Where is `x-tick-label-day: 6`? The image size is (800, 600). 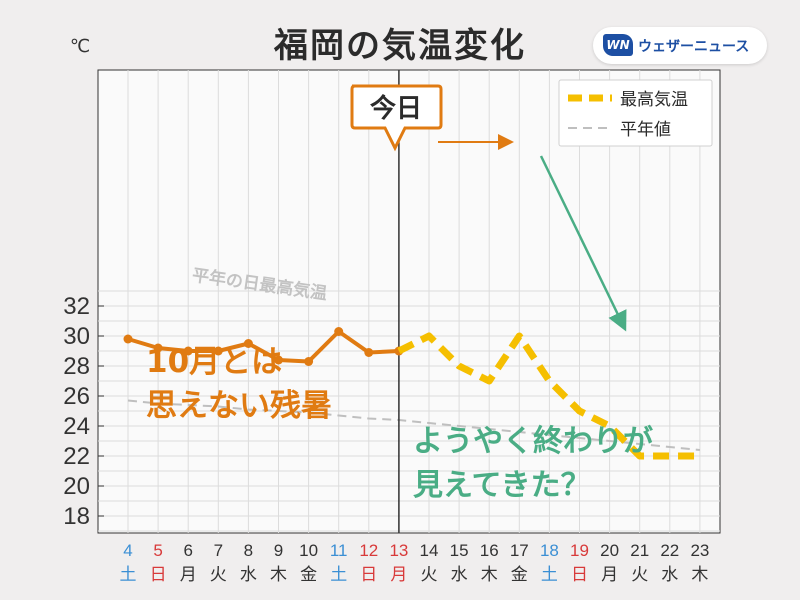 x-tick-label-day: 6 is located at coordinates (187, 550).